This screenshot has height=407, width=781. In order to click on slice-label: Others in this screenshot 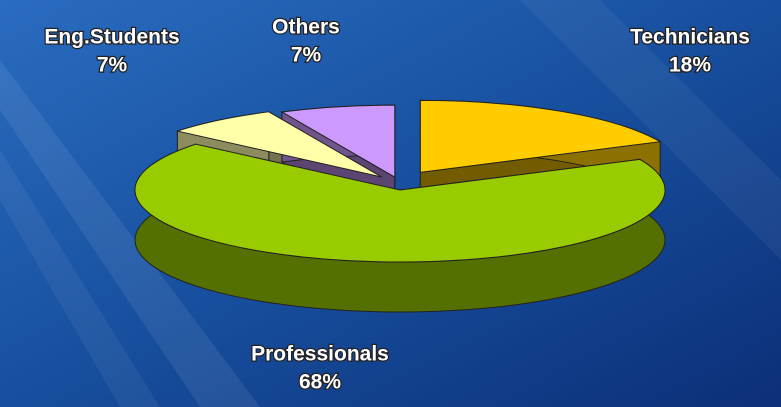, I will do `click(306, 27)`.